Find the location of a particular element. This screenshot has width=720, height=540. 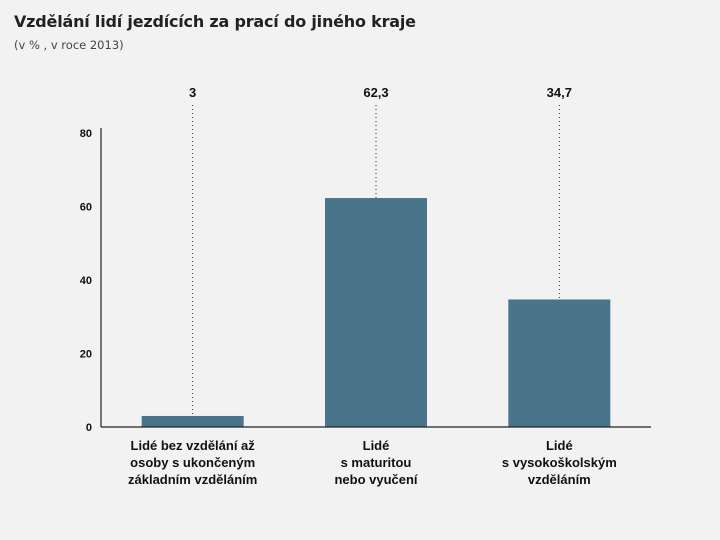

y-tick-label: 60 is located at coordinates (86, 208).